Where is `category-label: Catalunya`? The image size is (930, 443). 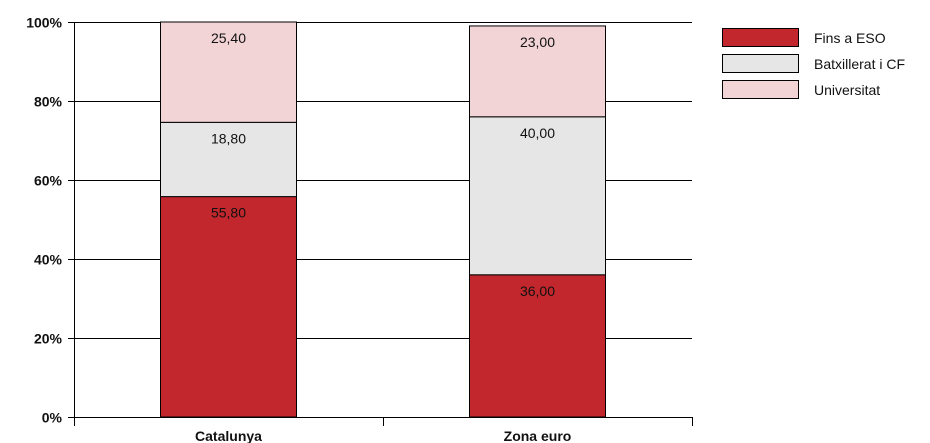
category-label: Catalunya is located at coordinates (228, 435).